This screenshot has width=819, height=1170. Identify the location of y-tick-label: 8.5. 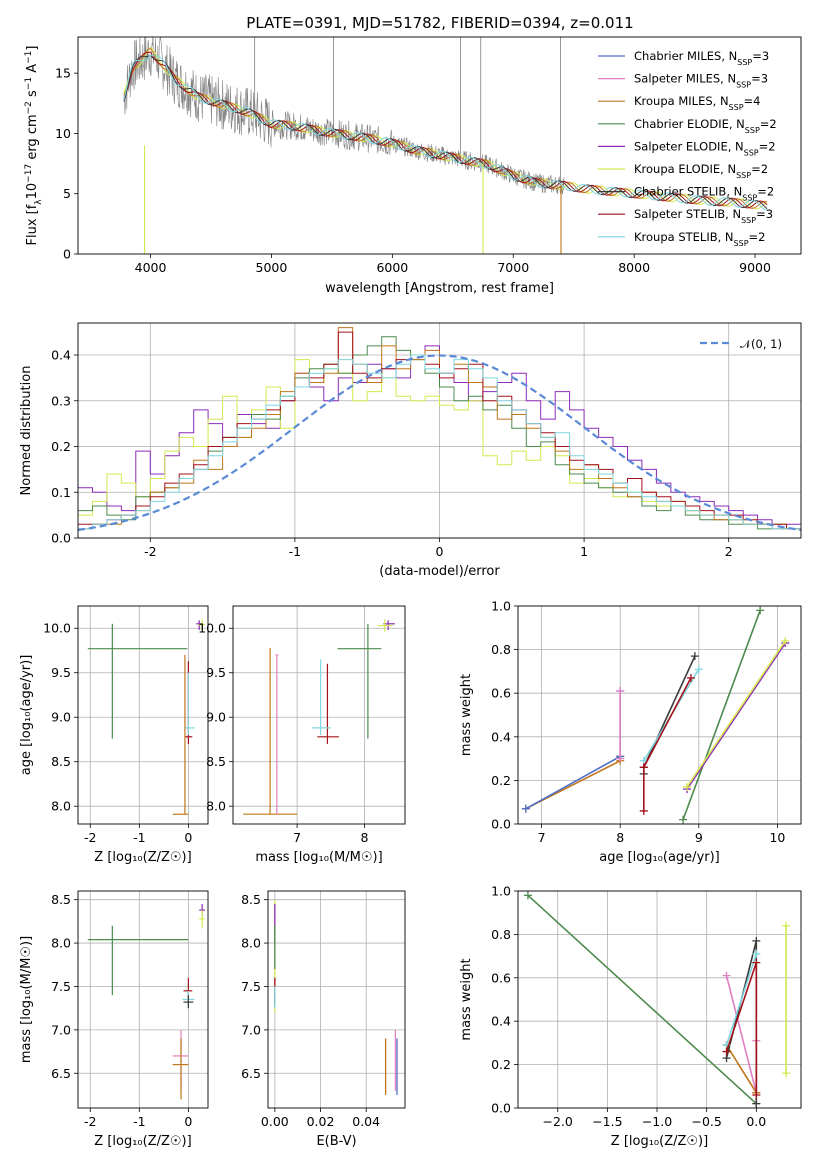
(61, 899).